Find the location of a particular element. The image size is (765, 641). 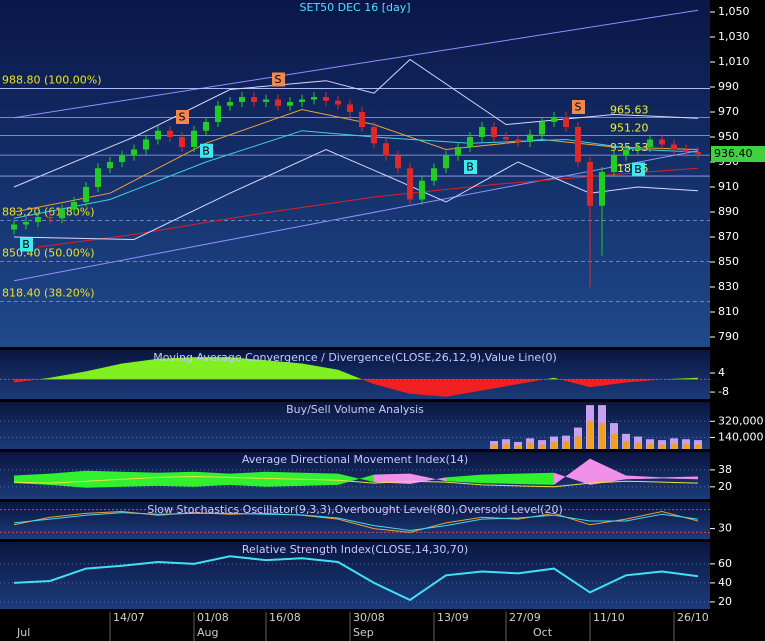

month-label: Sep is located at coordinates (363, 632).